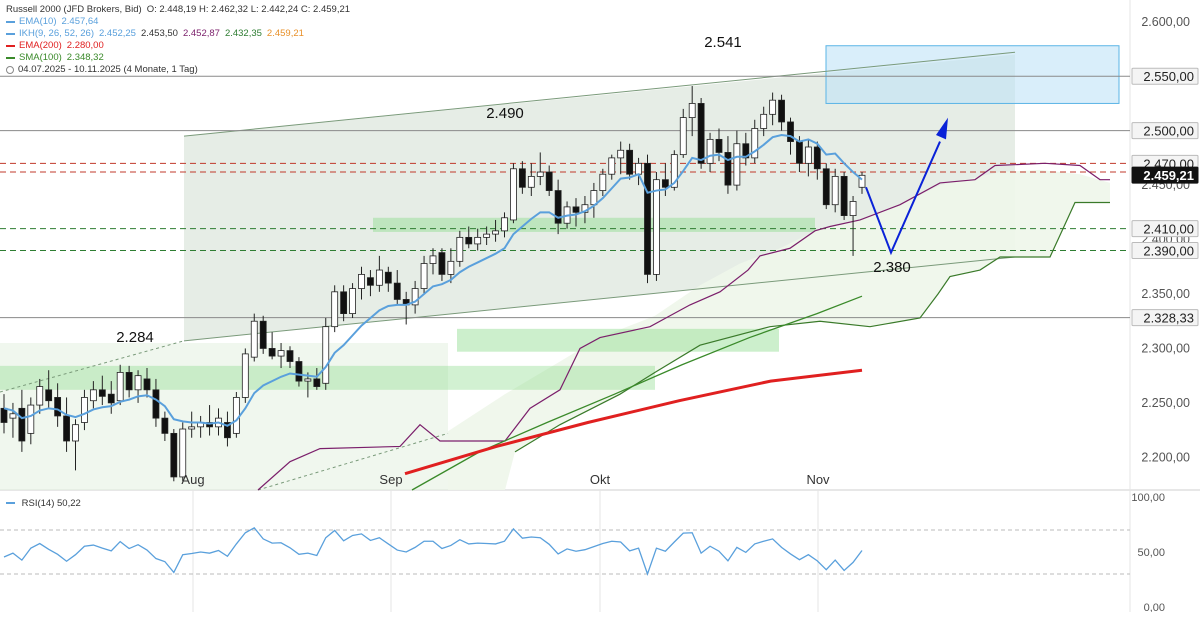  I want to click on price-annotation: 2.490, so click(505, 113).